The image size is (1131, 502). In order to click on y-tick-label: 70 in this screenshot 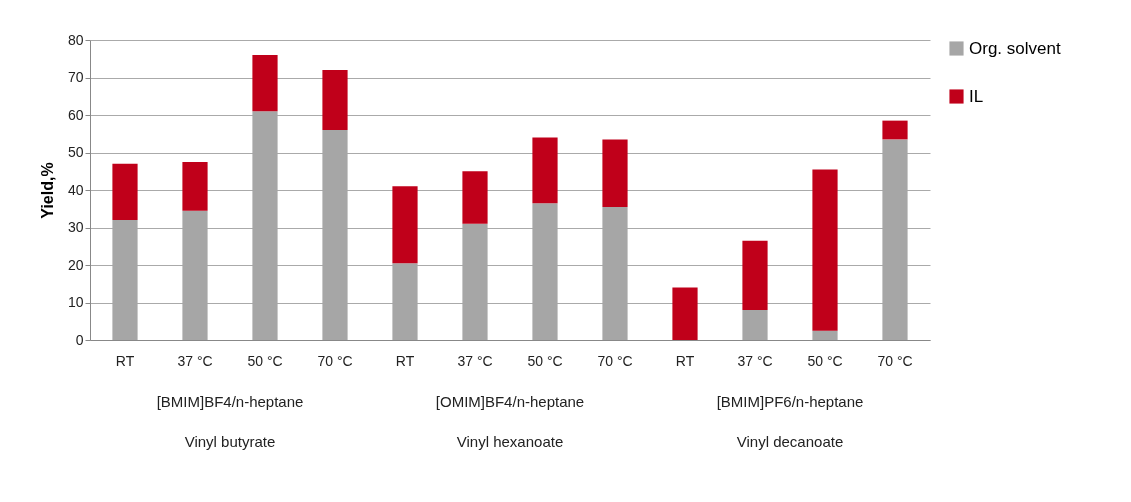, I will do `click(75, 77)`.